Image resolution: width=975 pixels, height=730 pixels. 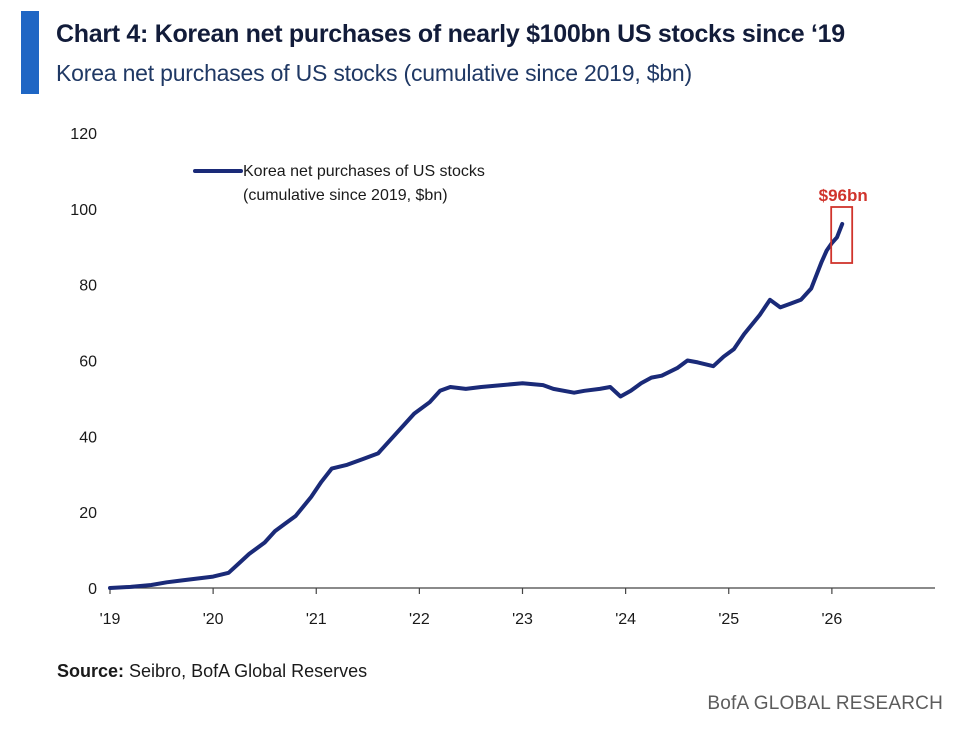 What do you see at coordinates (419, 619) in the screenshot?
I see `x-tick-label: '22` at bounding box center [419, 619].